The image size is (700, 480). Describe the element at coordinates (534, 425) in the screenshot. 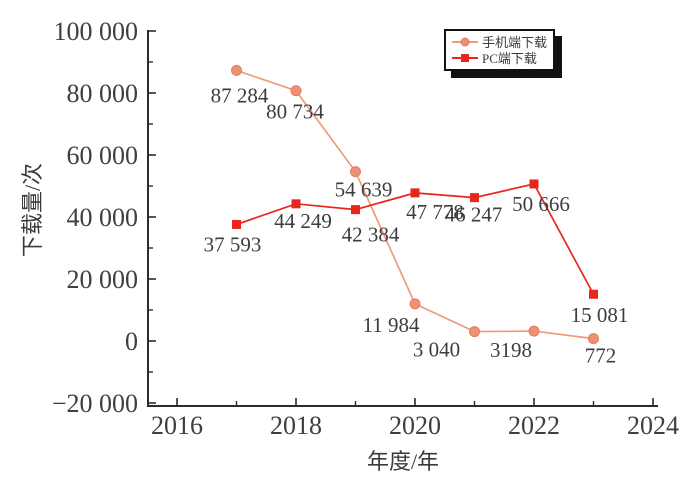

I see `x-tick-label: 2022` at that location.